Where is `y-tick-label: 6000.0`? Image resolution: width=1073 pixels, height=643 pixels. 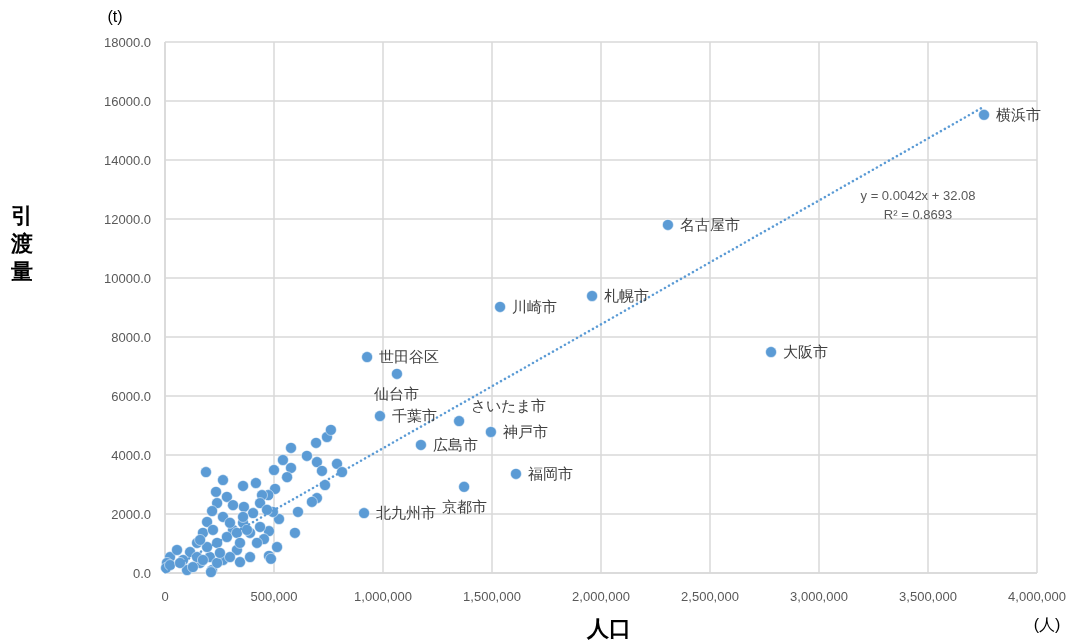 y-tick-label: 6000.0 is located at coordinates (131, 396).